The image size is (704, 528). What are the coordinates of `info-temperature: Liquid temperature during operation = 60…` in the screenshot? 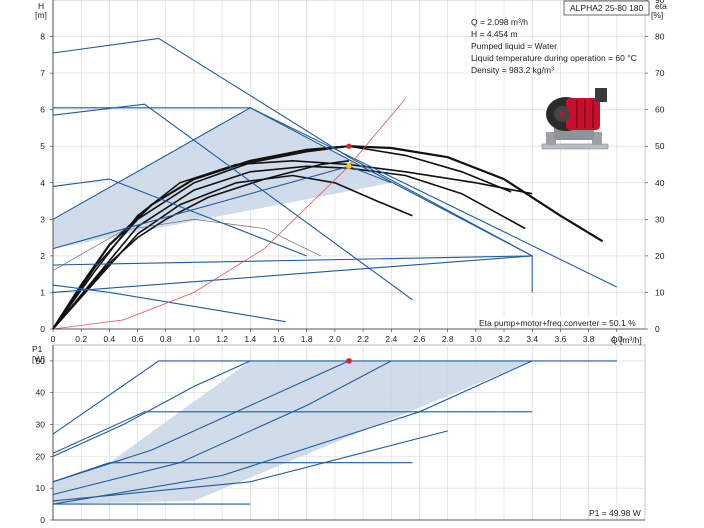 It's located at (554, 58).